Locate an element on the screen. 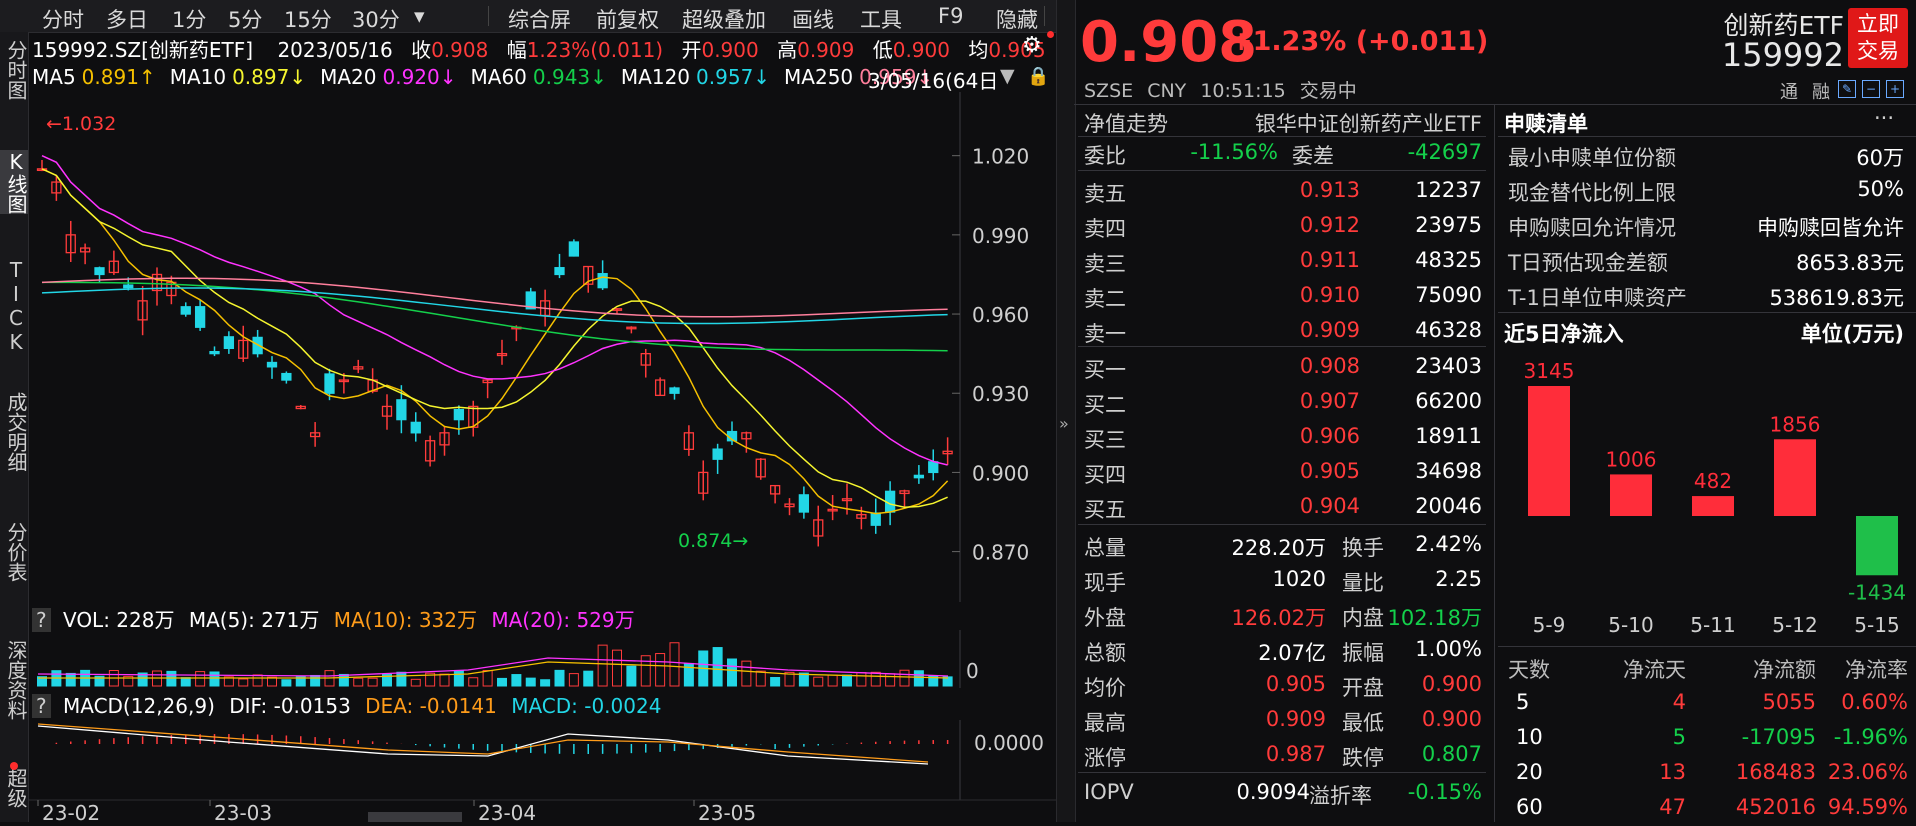 Image resolution: width=1916 pixels, height=826 pixels. toolbar-item-9: 超级叠加 is located at coordinates (724, 20).